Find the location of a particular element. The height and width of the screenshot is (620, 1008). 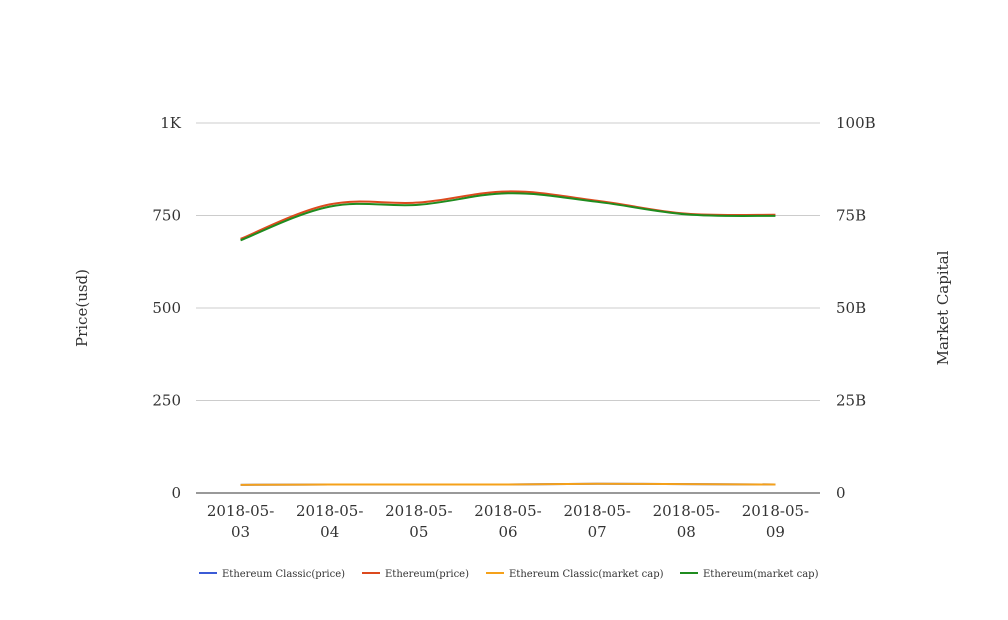

y2-tick-label: 0 is located at coordinates (841, 493).